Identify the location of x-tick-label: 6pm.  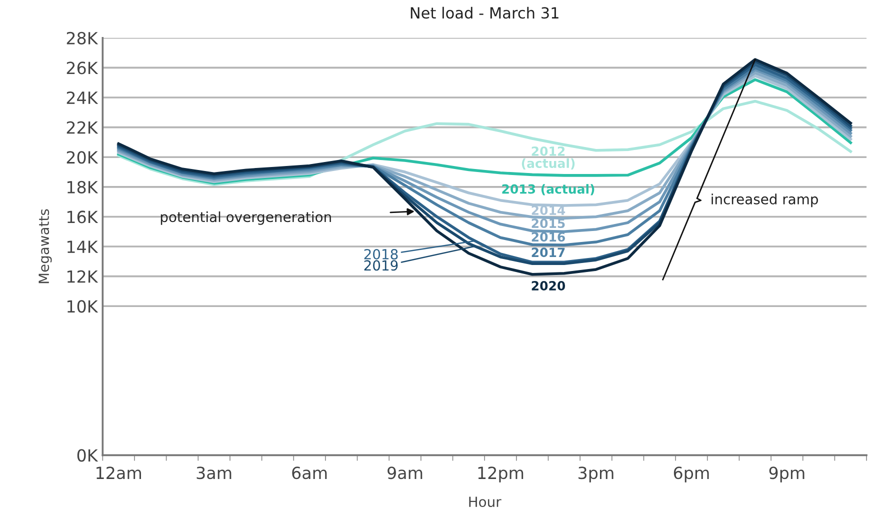
(691, 474).